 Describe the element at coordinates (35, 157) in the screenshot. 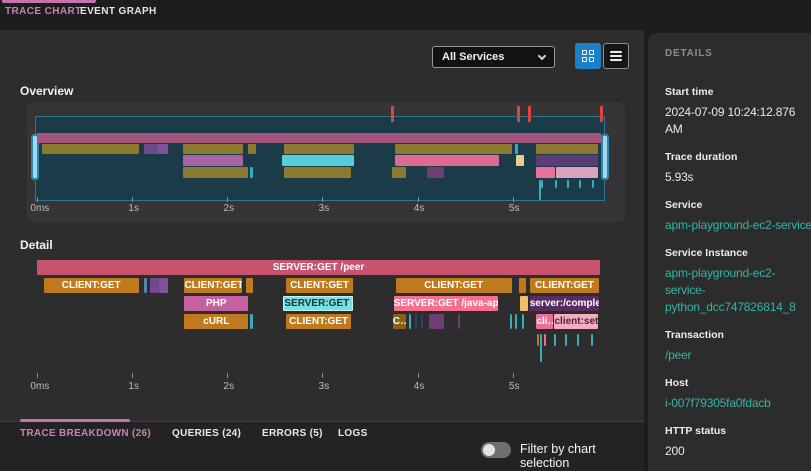

I see `brush-left-handle` at that location.